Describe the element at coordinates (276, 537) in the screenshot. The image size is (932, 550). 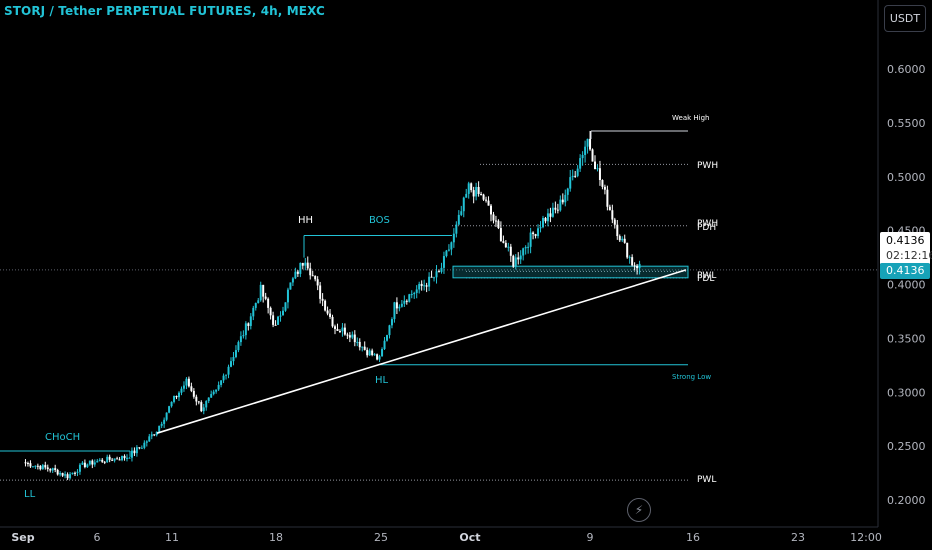
I see `time-tick-label: 18` at that location.